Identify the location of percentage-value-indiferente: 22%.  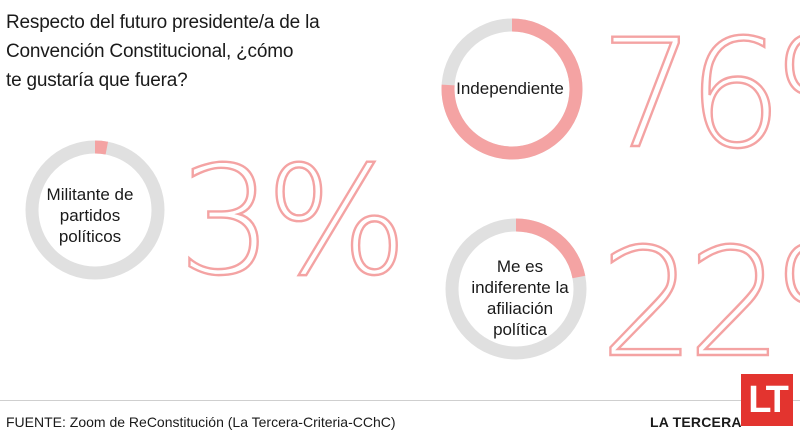
(700, 304).